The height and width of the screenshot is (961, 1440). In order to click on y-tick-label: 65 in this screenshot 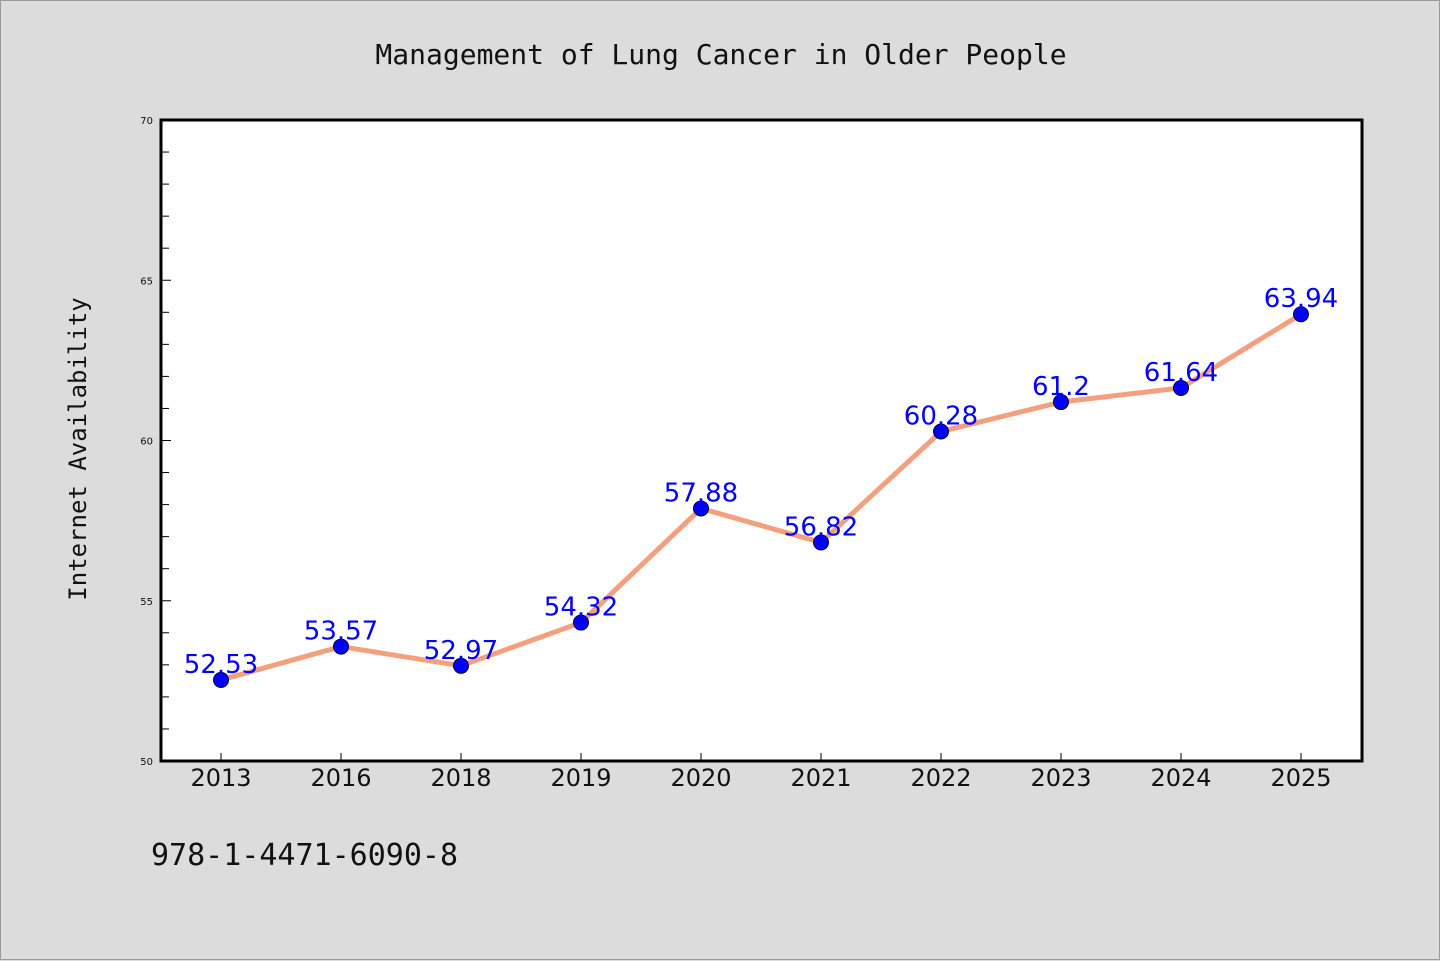, I will do `click(146, 281)`.